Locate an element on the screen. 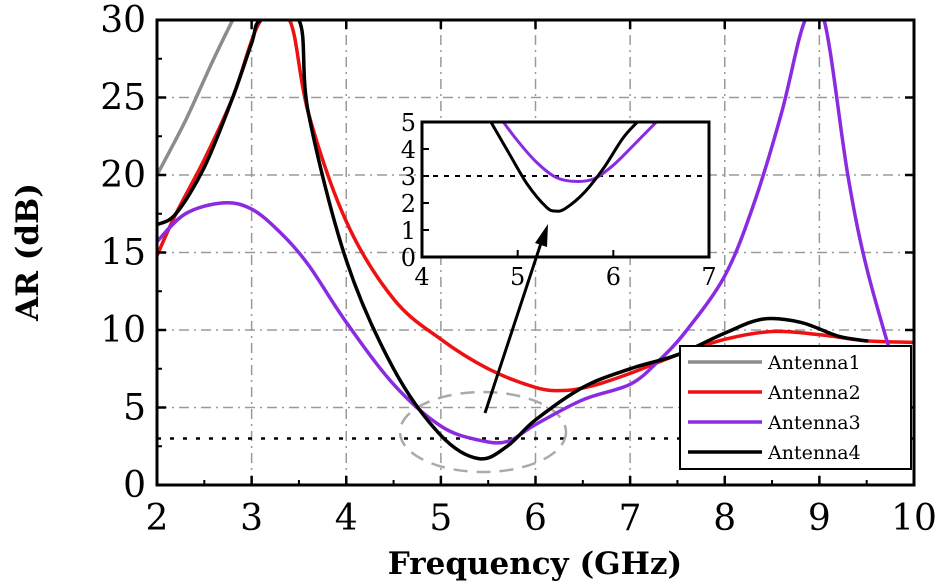 This screenshot has height=585, width=937. x-tick-label: 9 is located at coordinates (819, 518).